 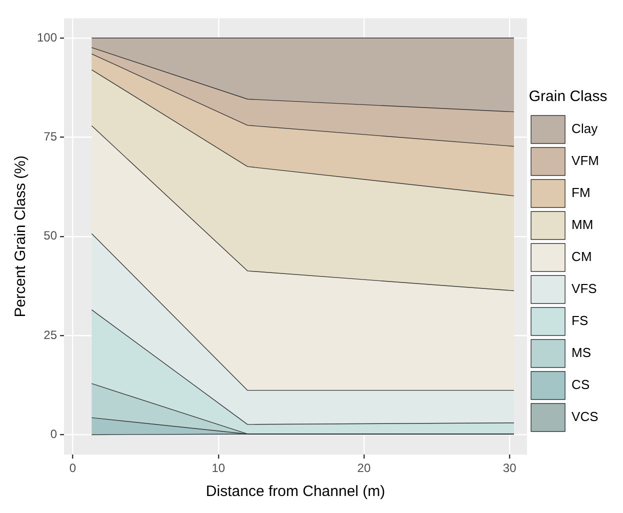 I want to click on y-tick-label: 100, so click(x=47, y=37).